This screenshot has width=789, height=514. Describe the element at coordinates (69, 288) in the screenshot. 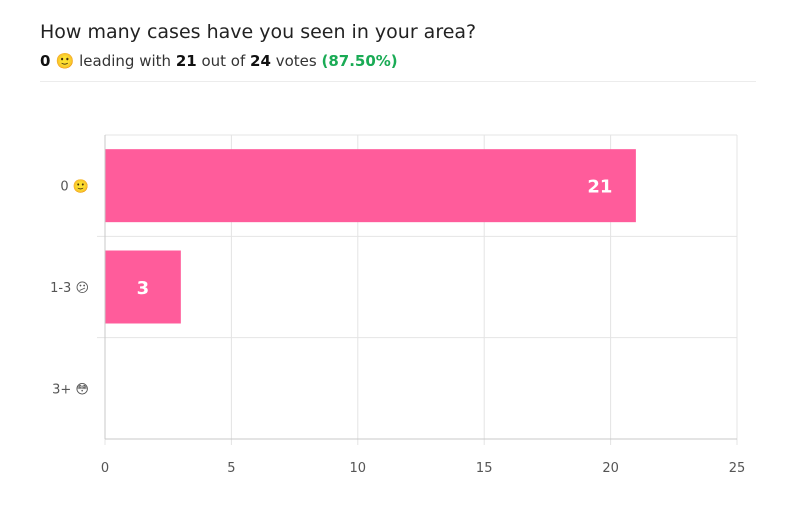

I see `category-label: 1-3 😕` at that location.